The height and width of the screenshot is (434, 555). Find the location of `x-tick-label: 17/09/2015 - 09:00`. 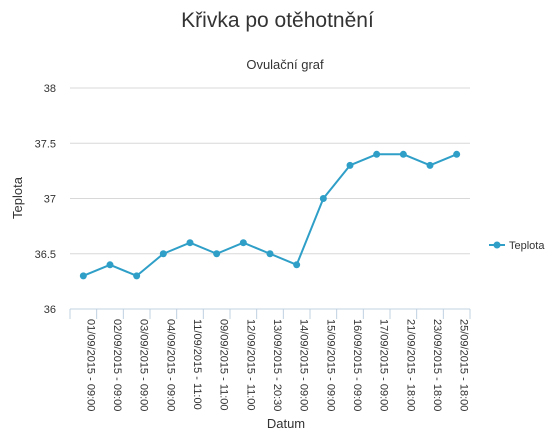

x-tick-label: 17/09/2015 - 09:00 is located at coordinates (384, 365).